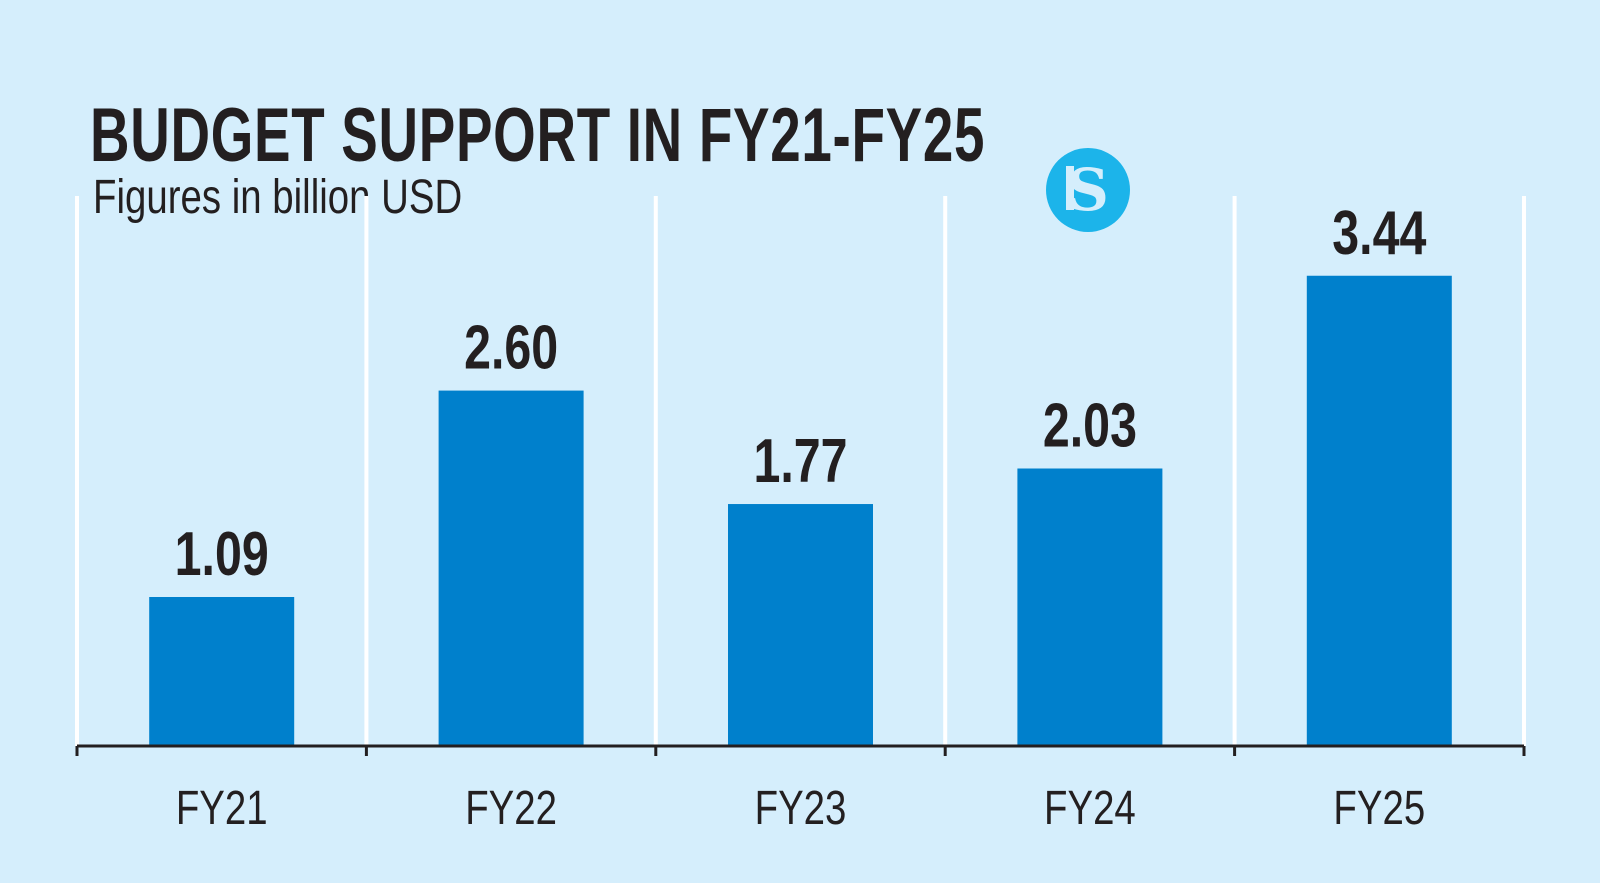 The height and width of the screenshot is (883, 1600). Describe the element at coordinates (1379, 808) in the screenshot. I see `x-tick-label: FY25` at that location.